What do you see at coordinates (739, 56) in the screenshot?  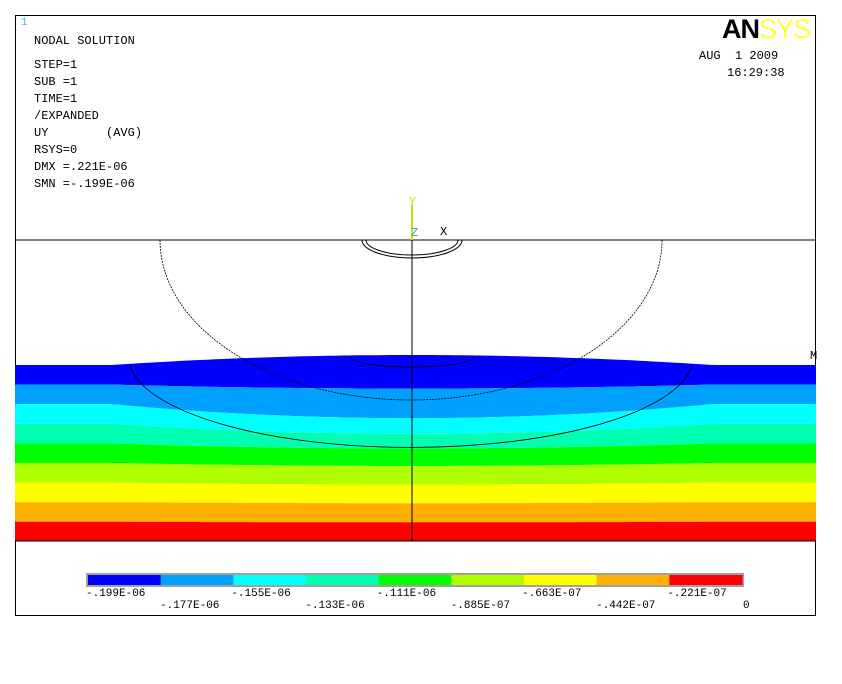 I see `date-label: AUG 1 2009` at bounding box center [739, 56].